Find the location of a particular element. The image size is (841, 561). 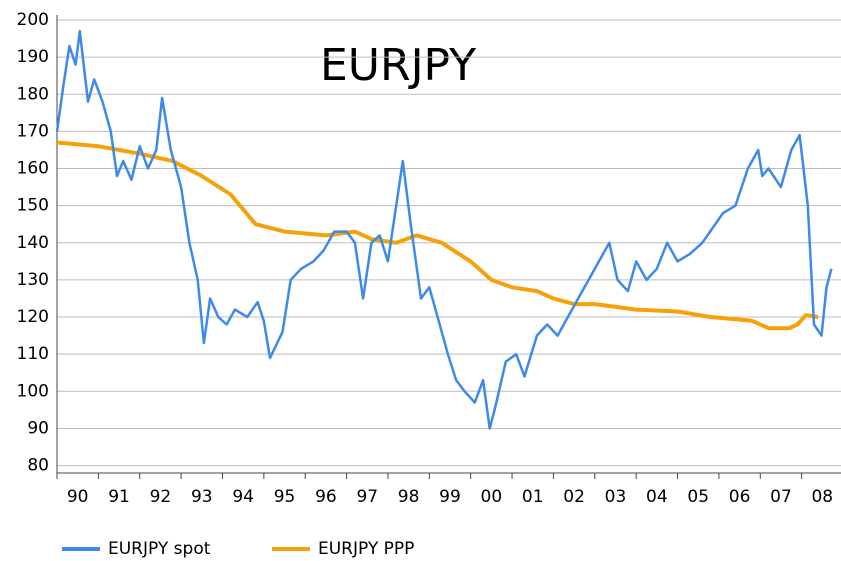

y-tick-label: 170 is located at coordinates (33, 131).